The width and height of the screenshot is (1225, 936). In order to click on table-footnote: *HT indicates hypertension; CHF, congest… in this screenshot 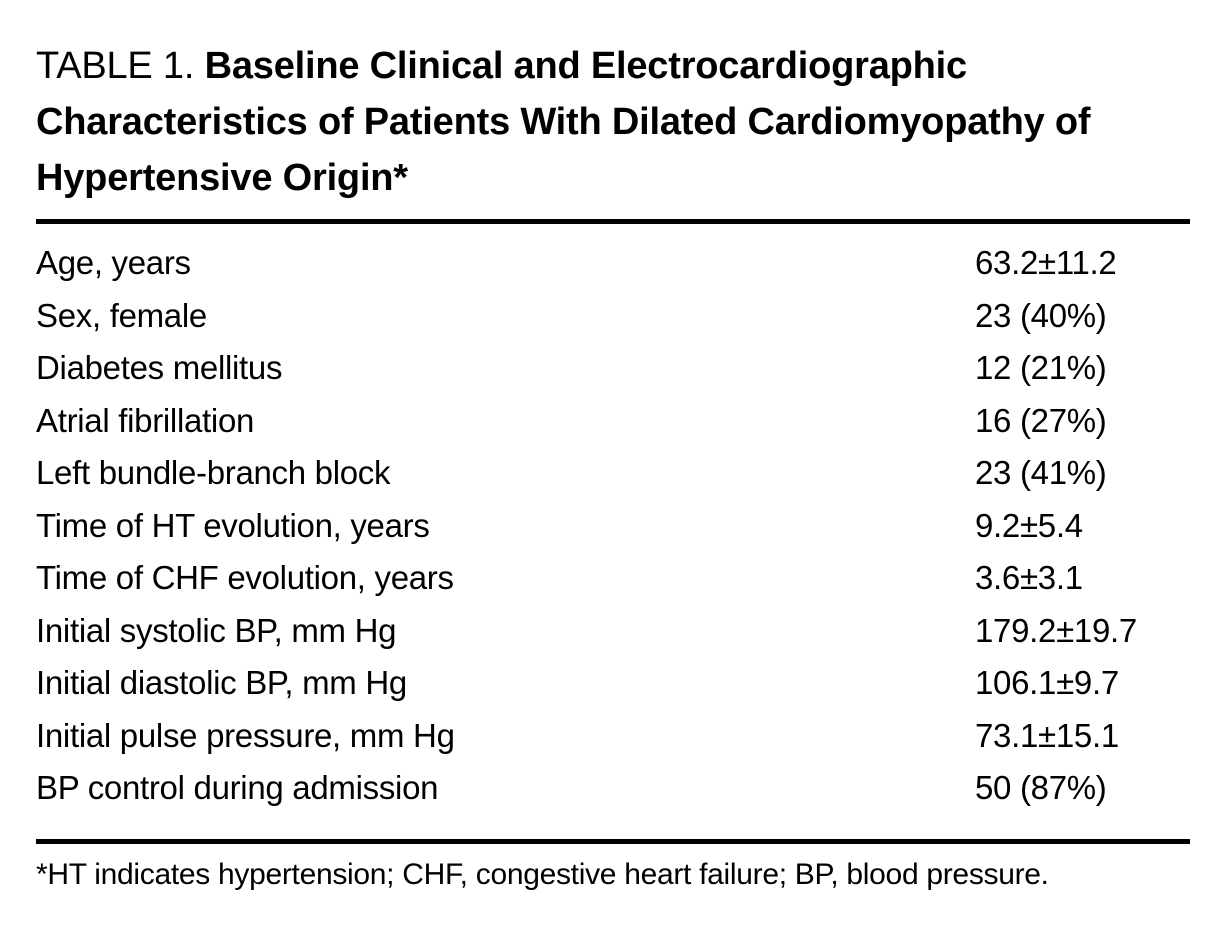, I will do `click(630, 875)`.